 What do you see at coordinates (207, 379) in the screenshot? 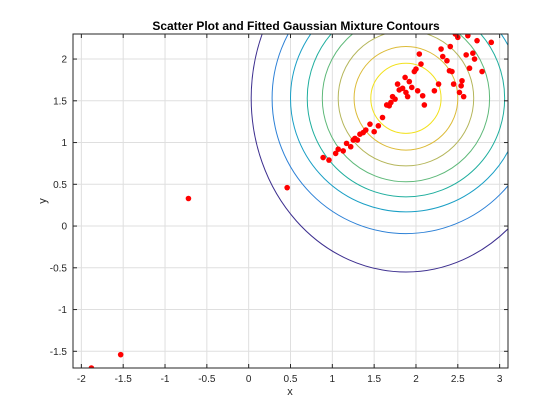
I see `x-tick-label: -0.5` at bounding box center [207, 379].